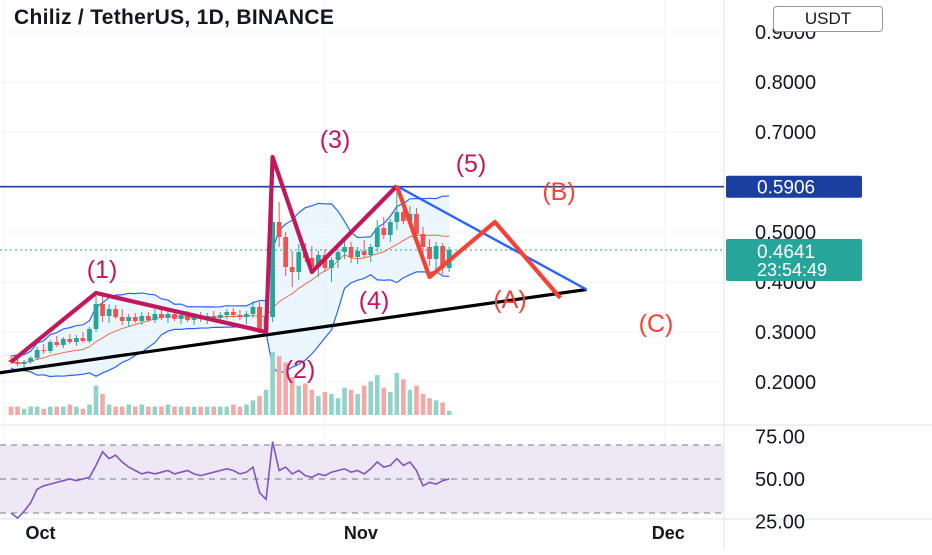  Describe the element at coordinates (780, 438) in the screenshot. I see `rsi-tick: 75.00` at that location.